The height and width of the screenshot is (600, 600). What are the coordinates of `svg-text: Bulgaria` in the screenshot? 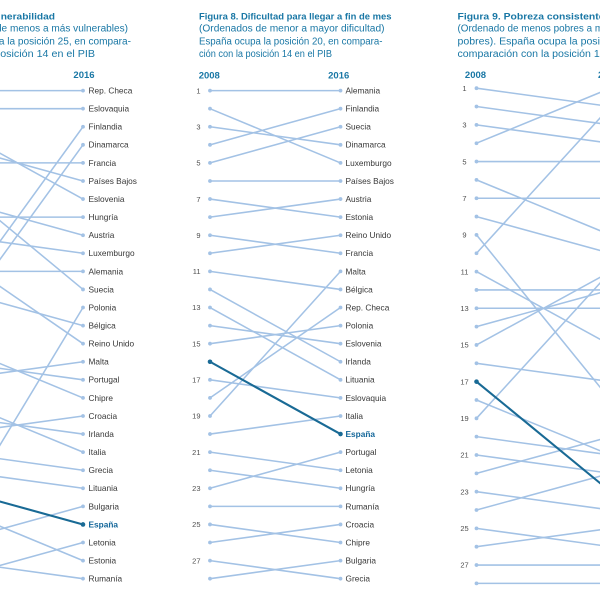 It's located at (104, 506).